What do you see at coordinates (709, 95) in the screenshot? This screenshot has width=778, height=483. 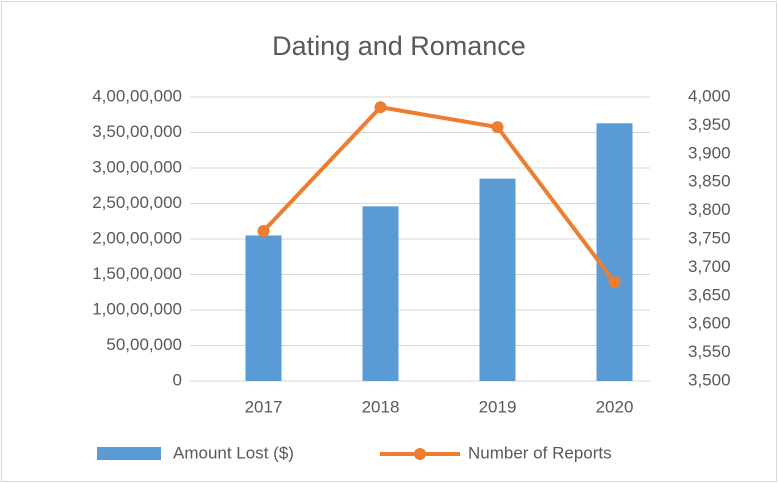 I see `y2-tick-label: 4,000` at bounding box center [709, 95].